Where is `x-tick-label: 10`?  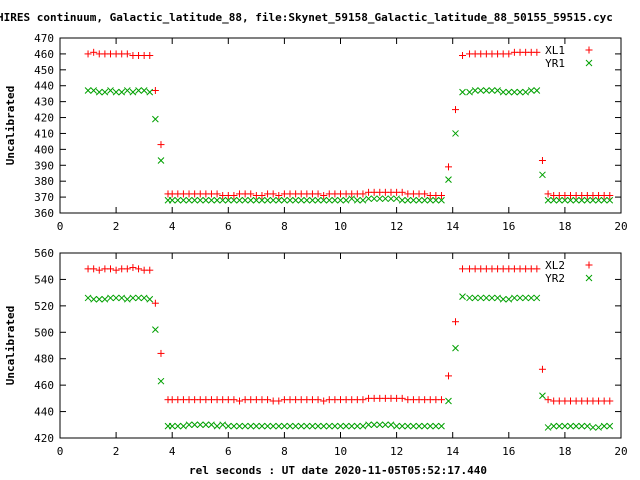 x-tick-label: 10 is located at coordinates (340, 226).